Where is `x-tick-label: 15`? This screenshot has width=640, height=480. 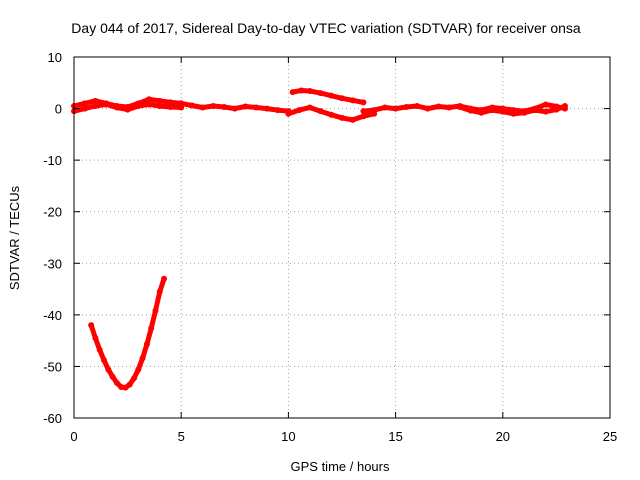
x-tick-label: 15 is located at coordinates (395, 436).